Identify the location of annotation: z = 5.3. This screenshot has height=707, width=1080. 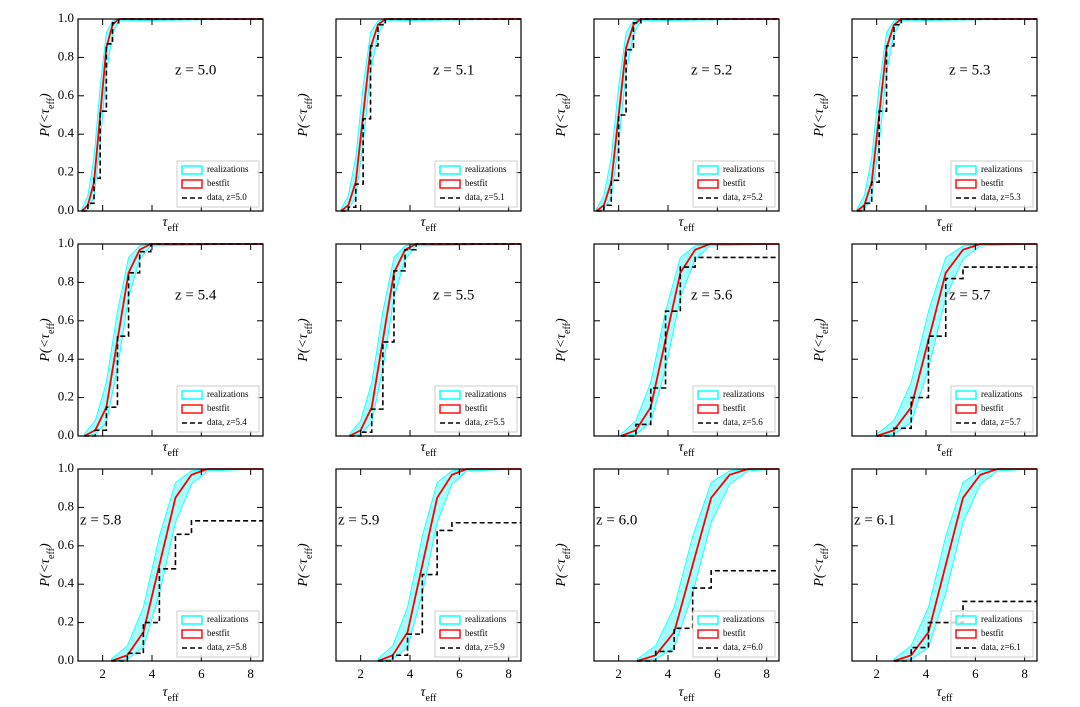
(969, 70).